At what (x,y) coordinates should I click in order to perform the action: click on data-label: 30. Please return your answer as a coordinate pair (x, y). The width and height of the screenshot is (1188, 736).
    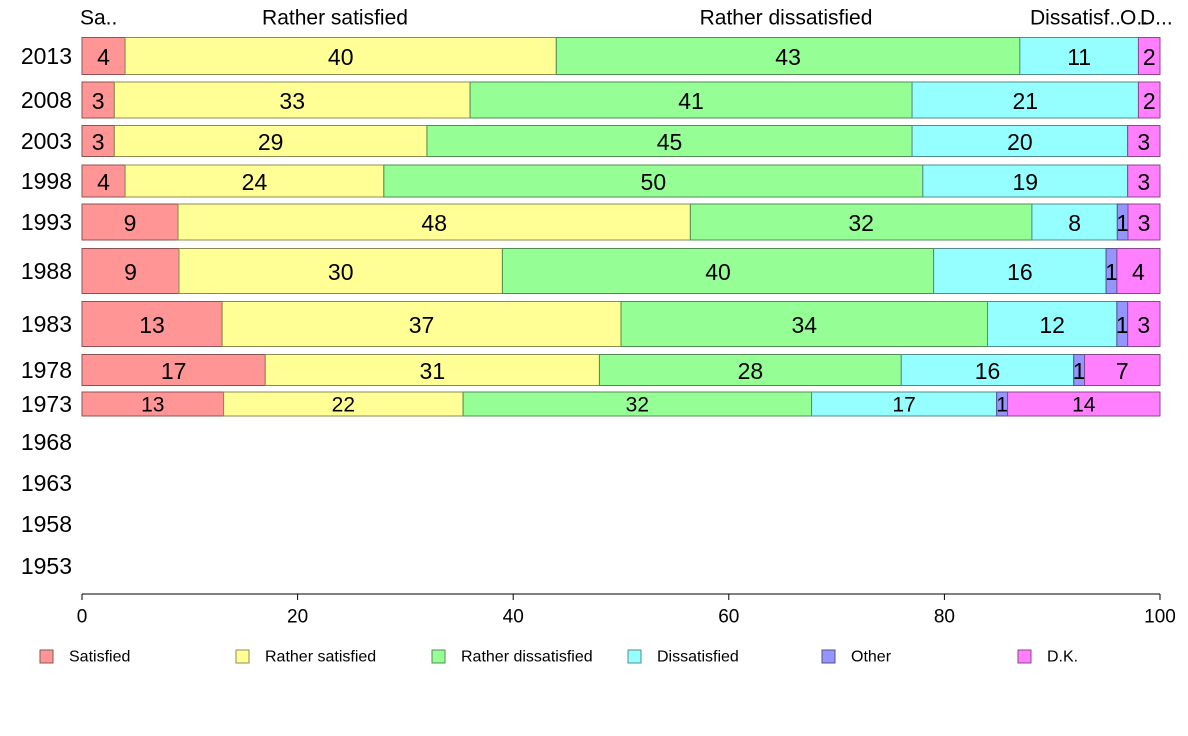
    Looking at the image, I should click on (341, 272).